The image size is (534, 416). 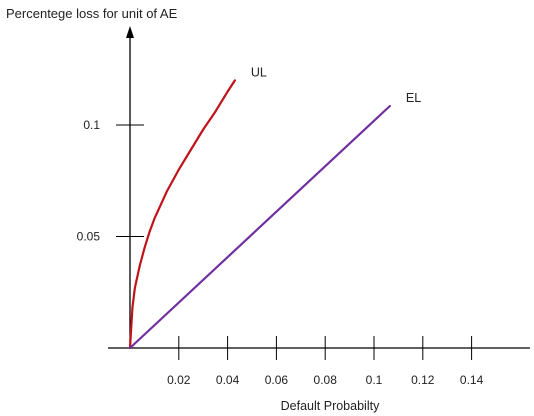 I want to click on series-label-el: EL, so click(x=413, y=98).